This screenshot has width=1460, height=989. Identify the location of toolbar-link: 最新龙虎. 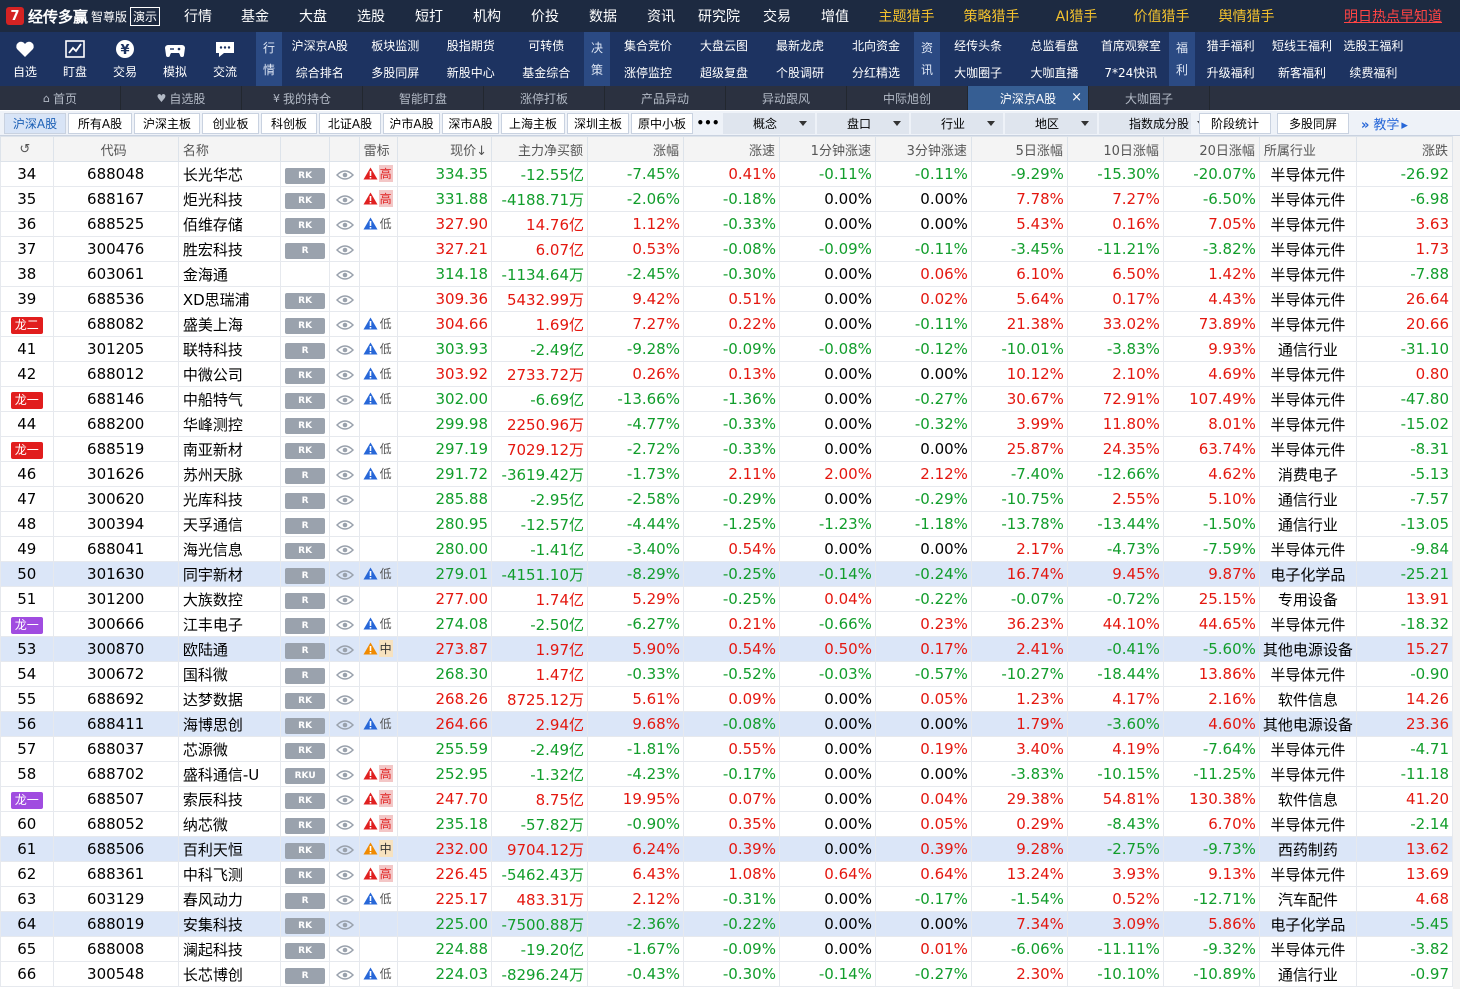
(799, 46).